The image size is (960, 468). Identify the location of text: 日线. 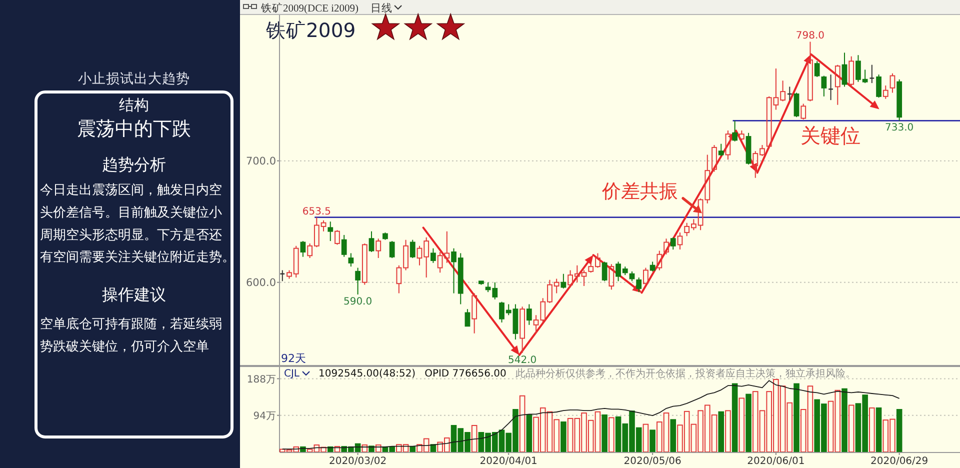
(381, 8).